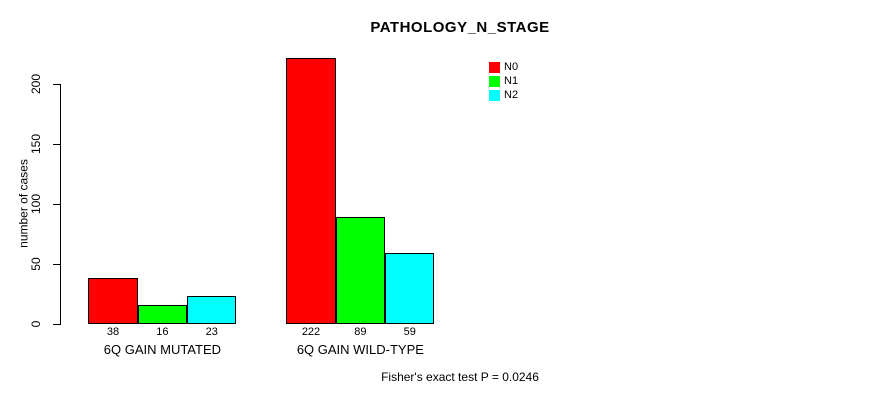  I want to click on legend-swatch-n0, so click(494, 67).